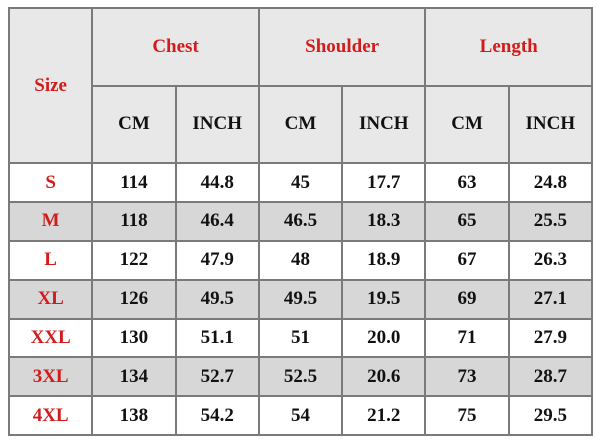  I want to click on value-cell: 19.5, so click(384, 299).